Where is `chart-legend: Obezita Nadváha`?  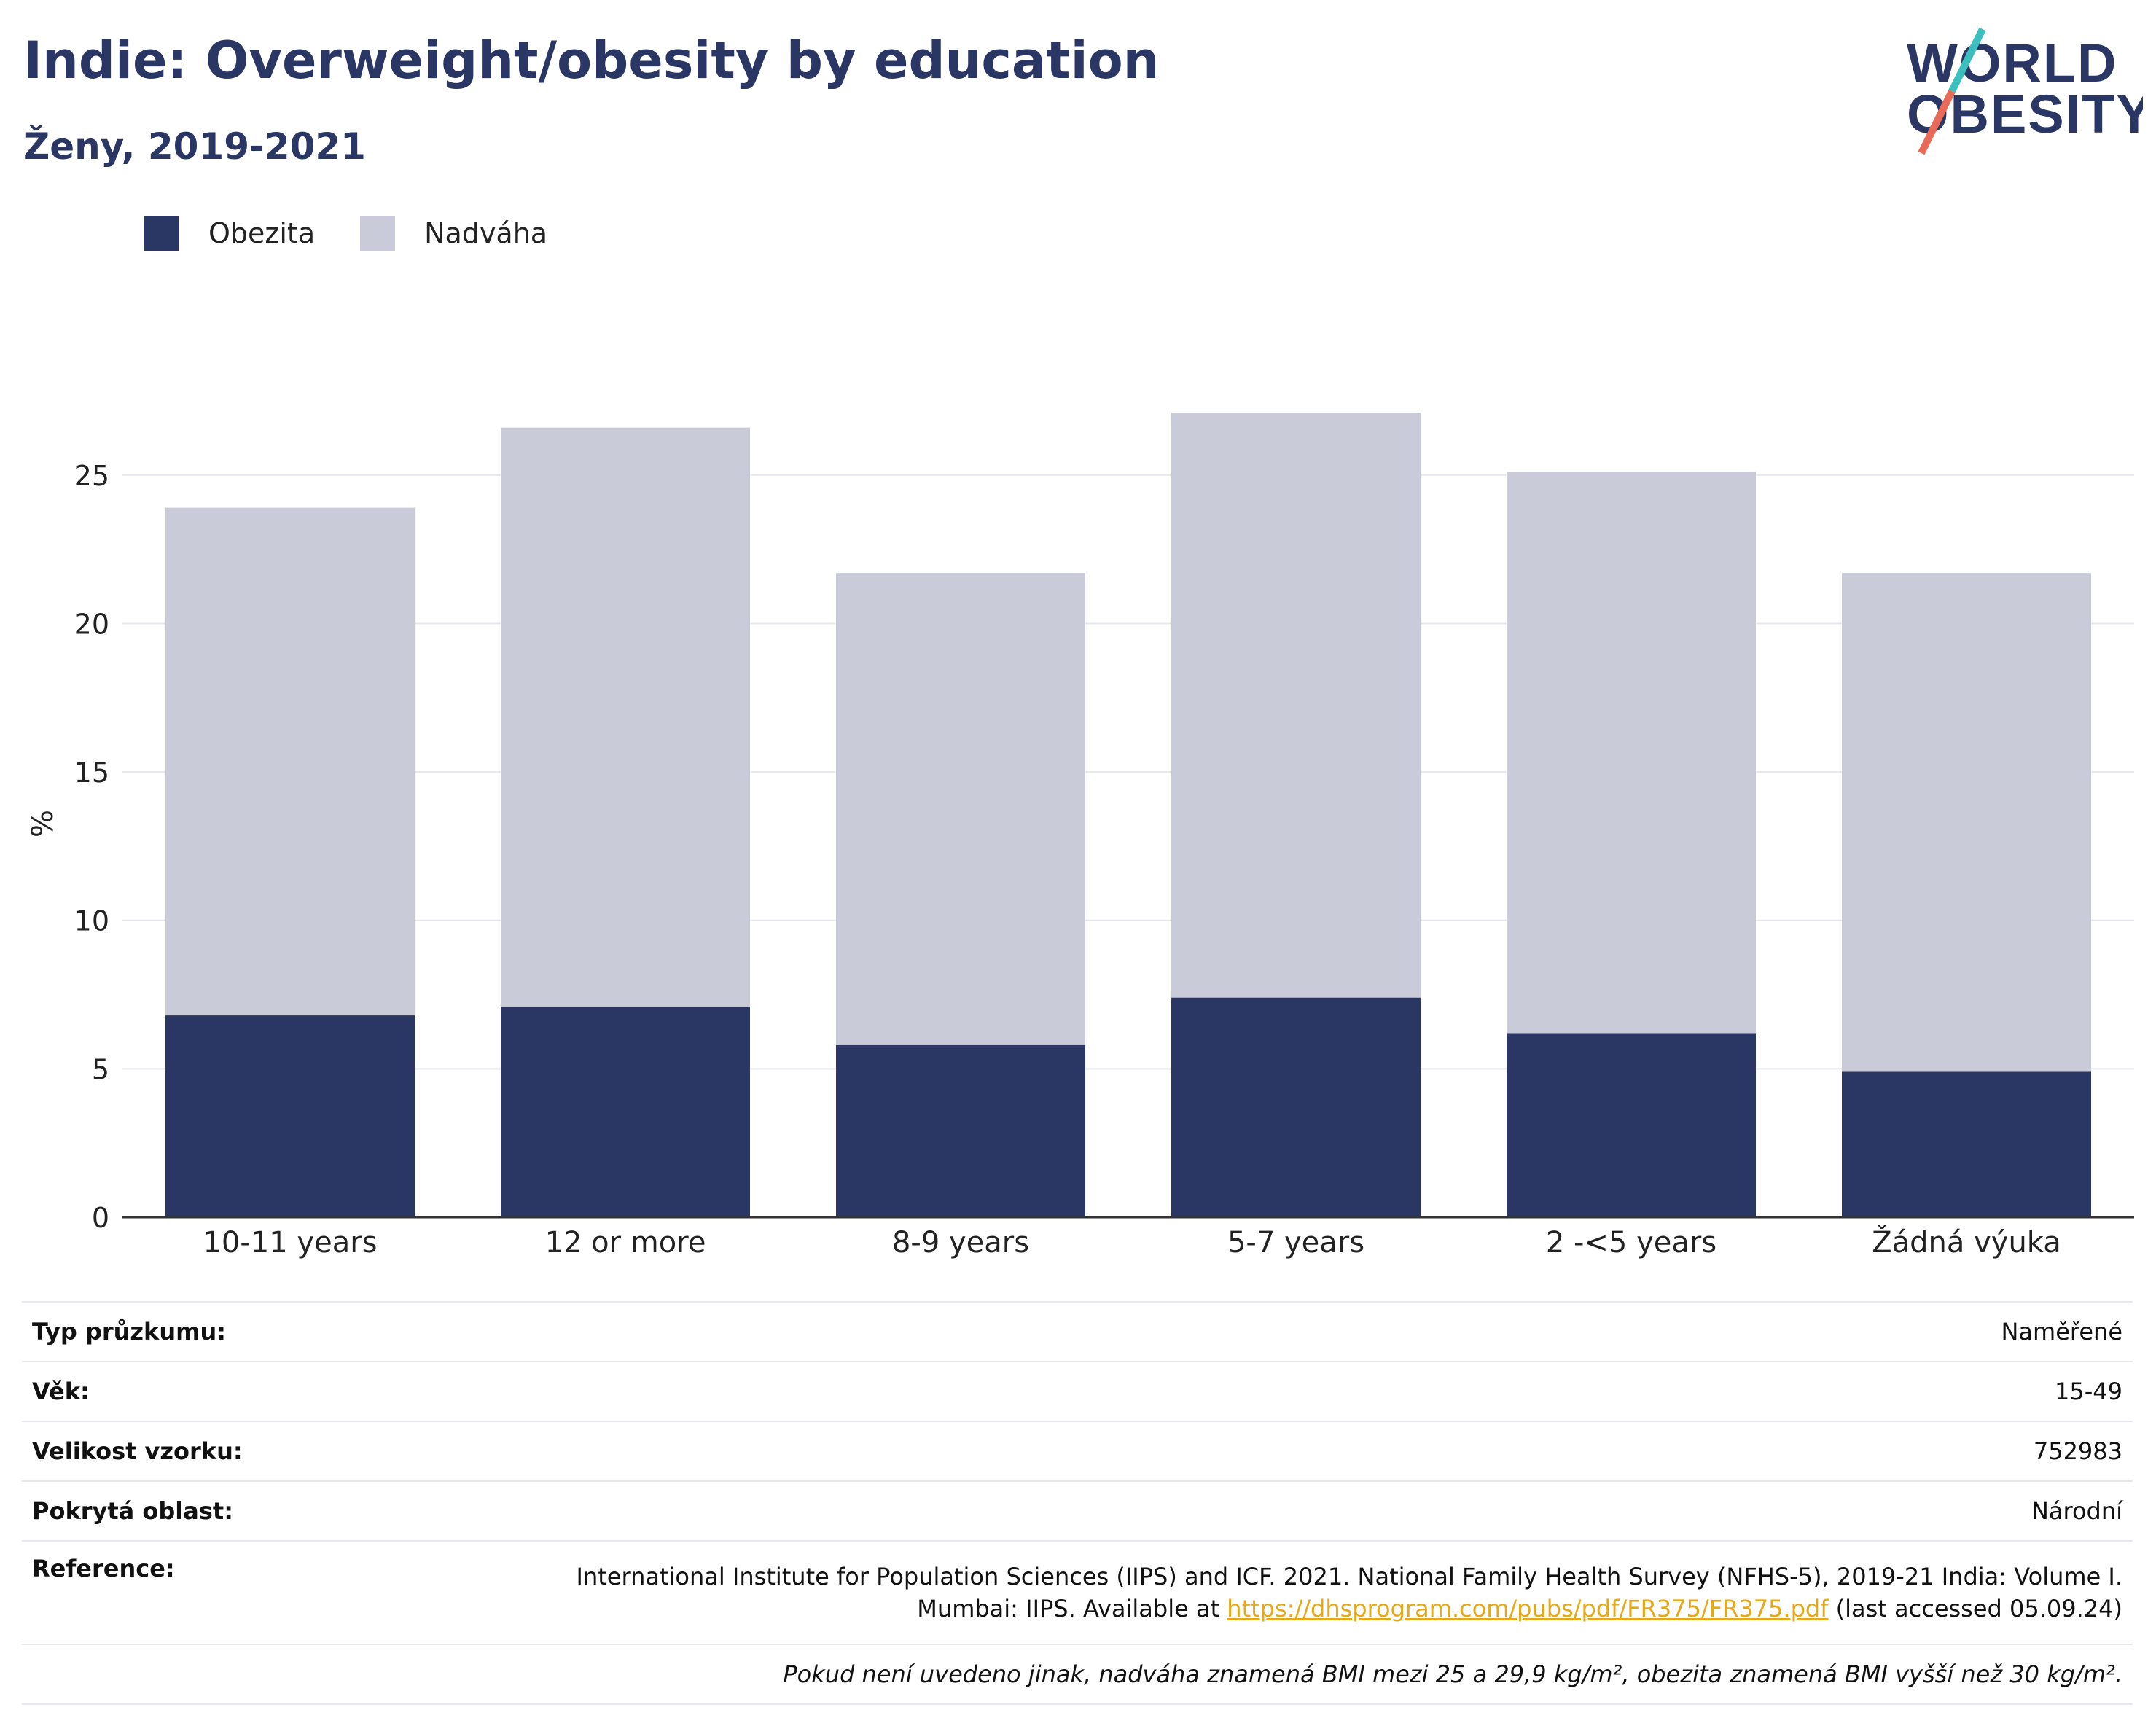
chart-legend: Obezita Nadváha is located at coordinates (369, 234).